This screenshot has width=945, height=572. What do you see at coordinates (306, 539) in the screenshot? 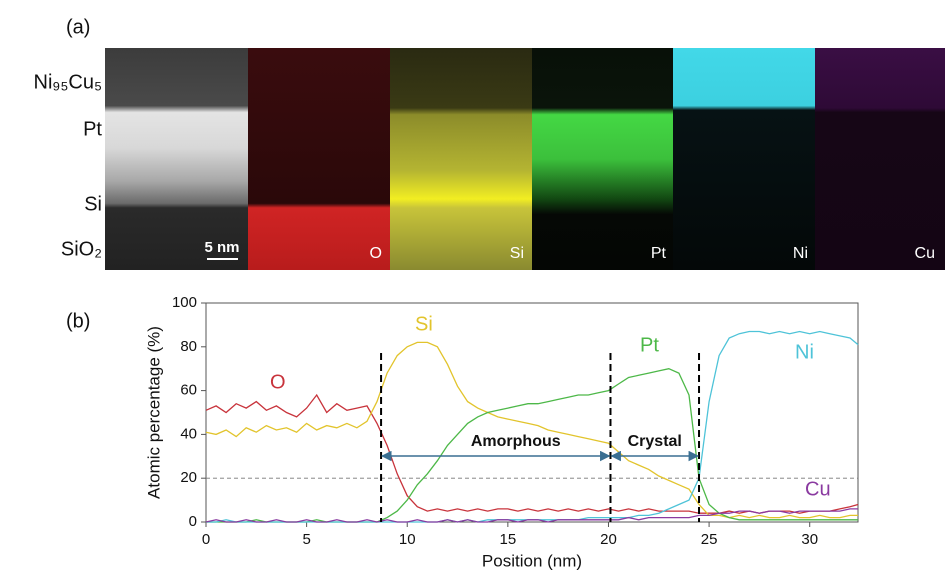
I see `x-tick-label: 5` at bounding box center [306, 539].